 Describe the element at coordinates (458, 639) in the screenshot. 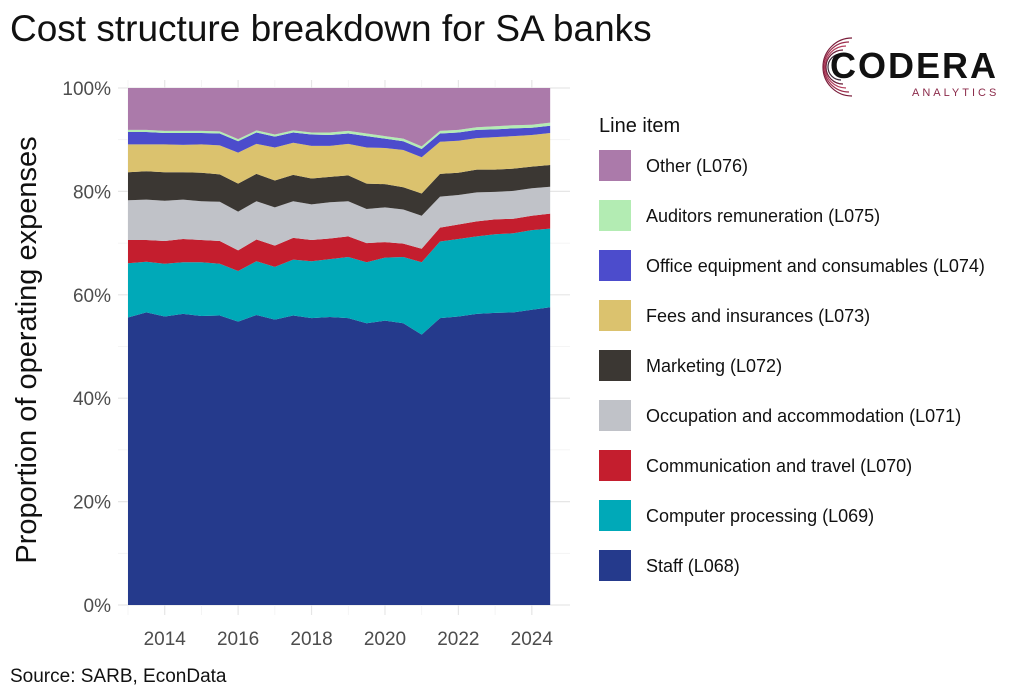

I see `x-tick-label: 2022` at that location.